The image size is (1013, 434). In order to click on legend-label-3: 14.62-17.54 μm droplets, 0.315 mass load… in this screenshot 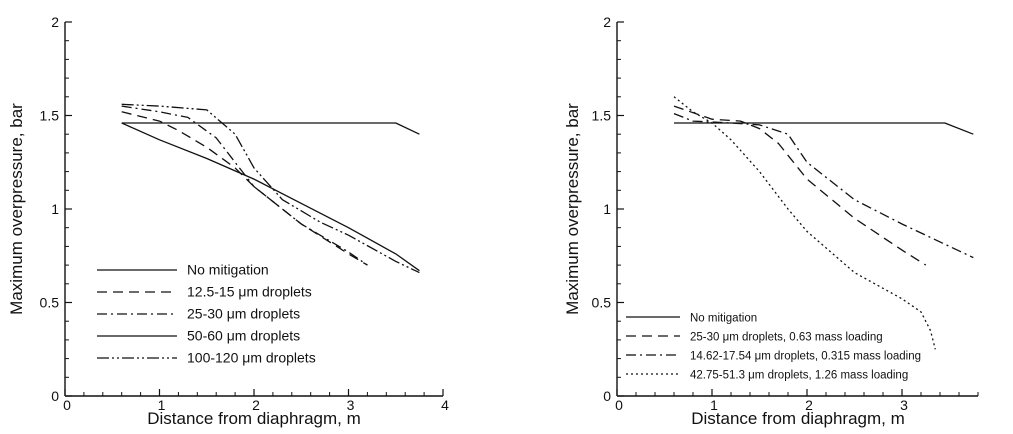, I will do `click(805, 357)`.